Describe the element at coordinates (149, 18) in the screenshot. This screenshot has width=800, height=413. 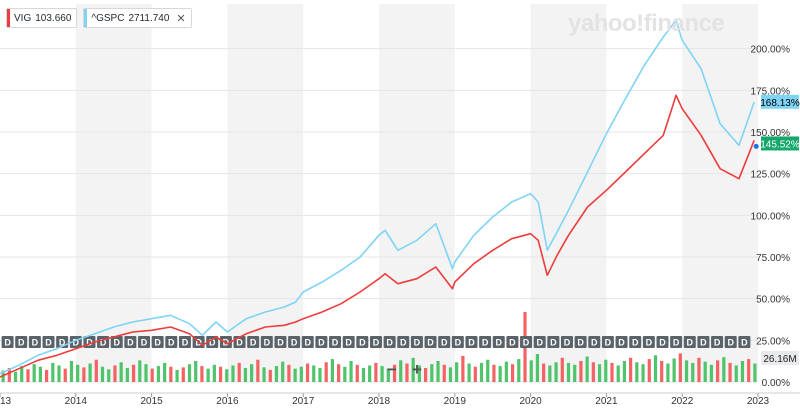
I see `legend-price-gspc: 2711.740` at that location.